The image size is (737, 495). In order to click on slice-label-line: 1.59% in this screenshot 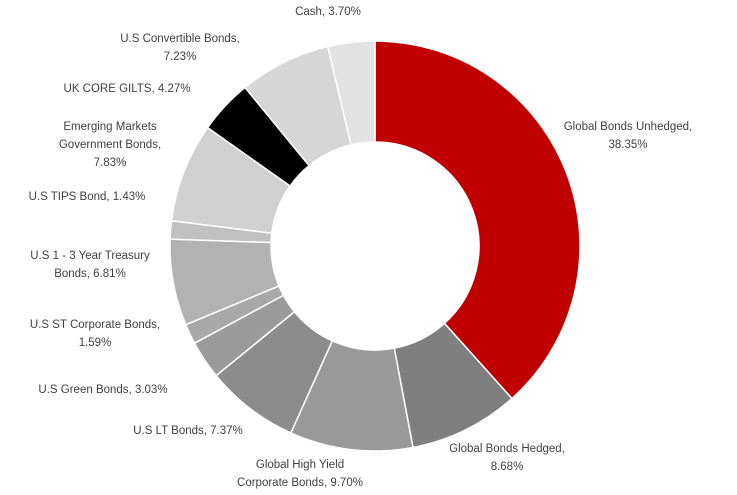, I will do `click(95, 343)`.